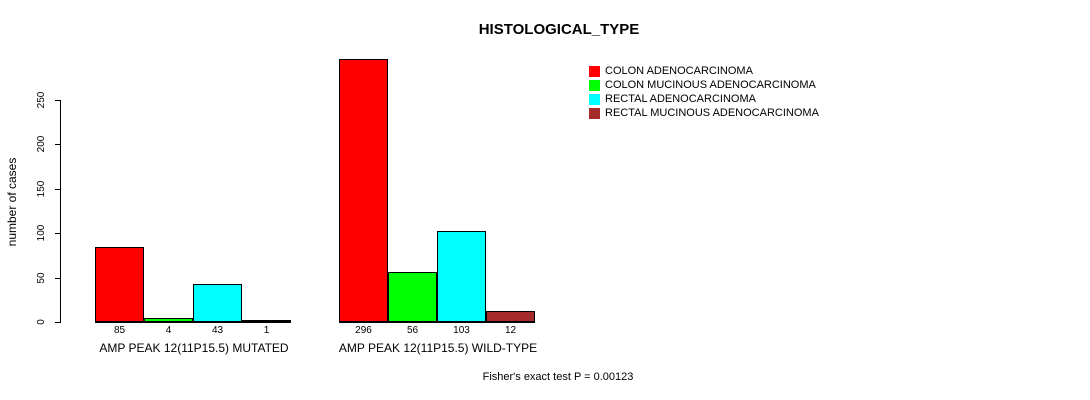 The width and height of the screenshot is (1090, 400). Describe the element at coordinates (119, 330) in the screenshot. I see `bar-value-label: 85` at that location.